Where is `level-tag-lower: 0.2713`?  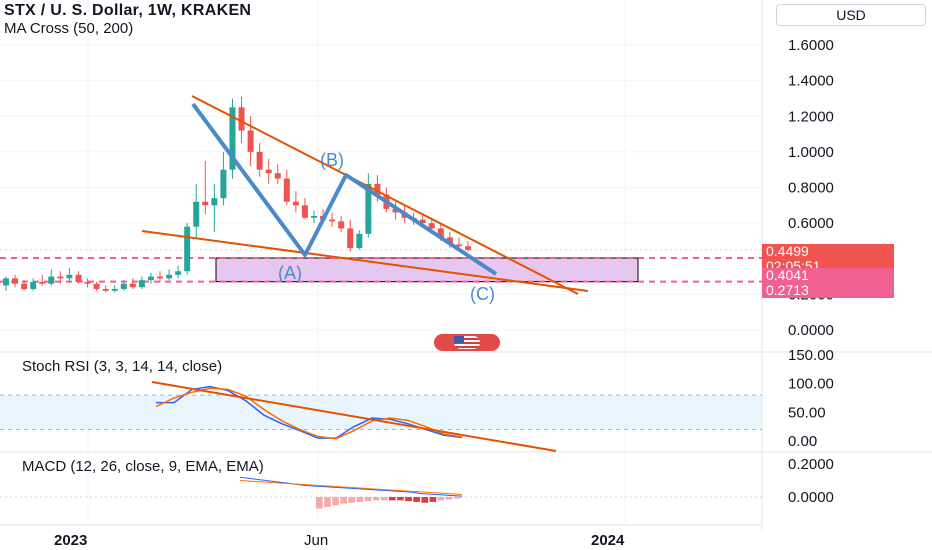 level-tag-lower: 0.2713 is located at coordinates (828, 290).